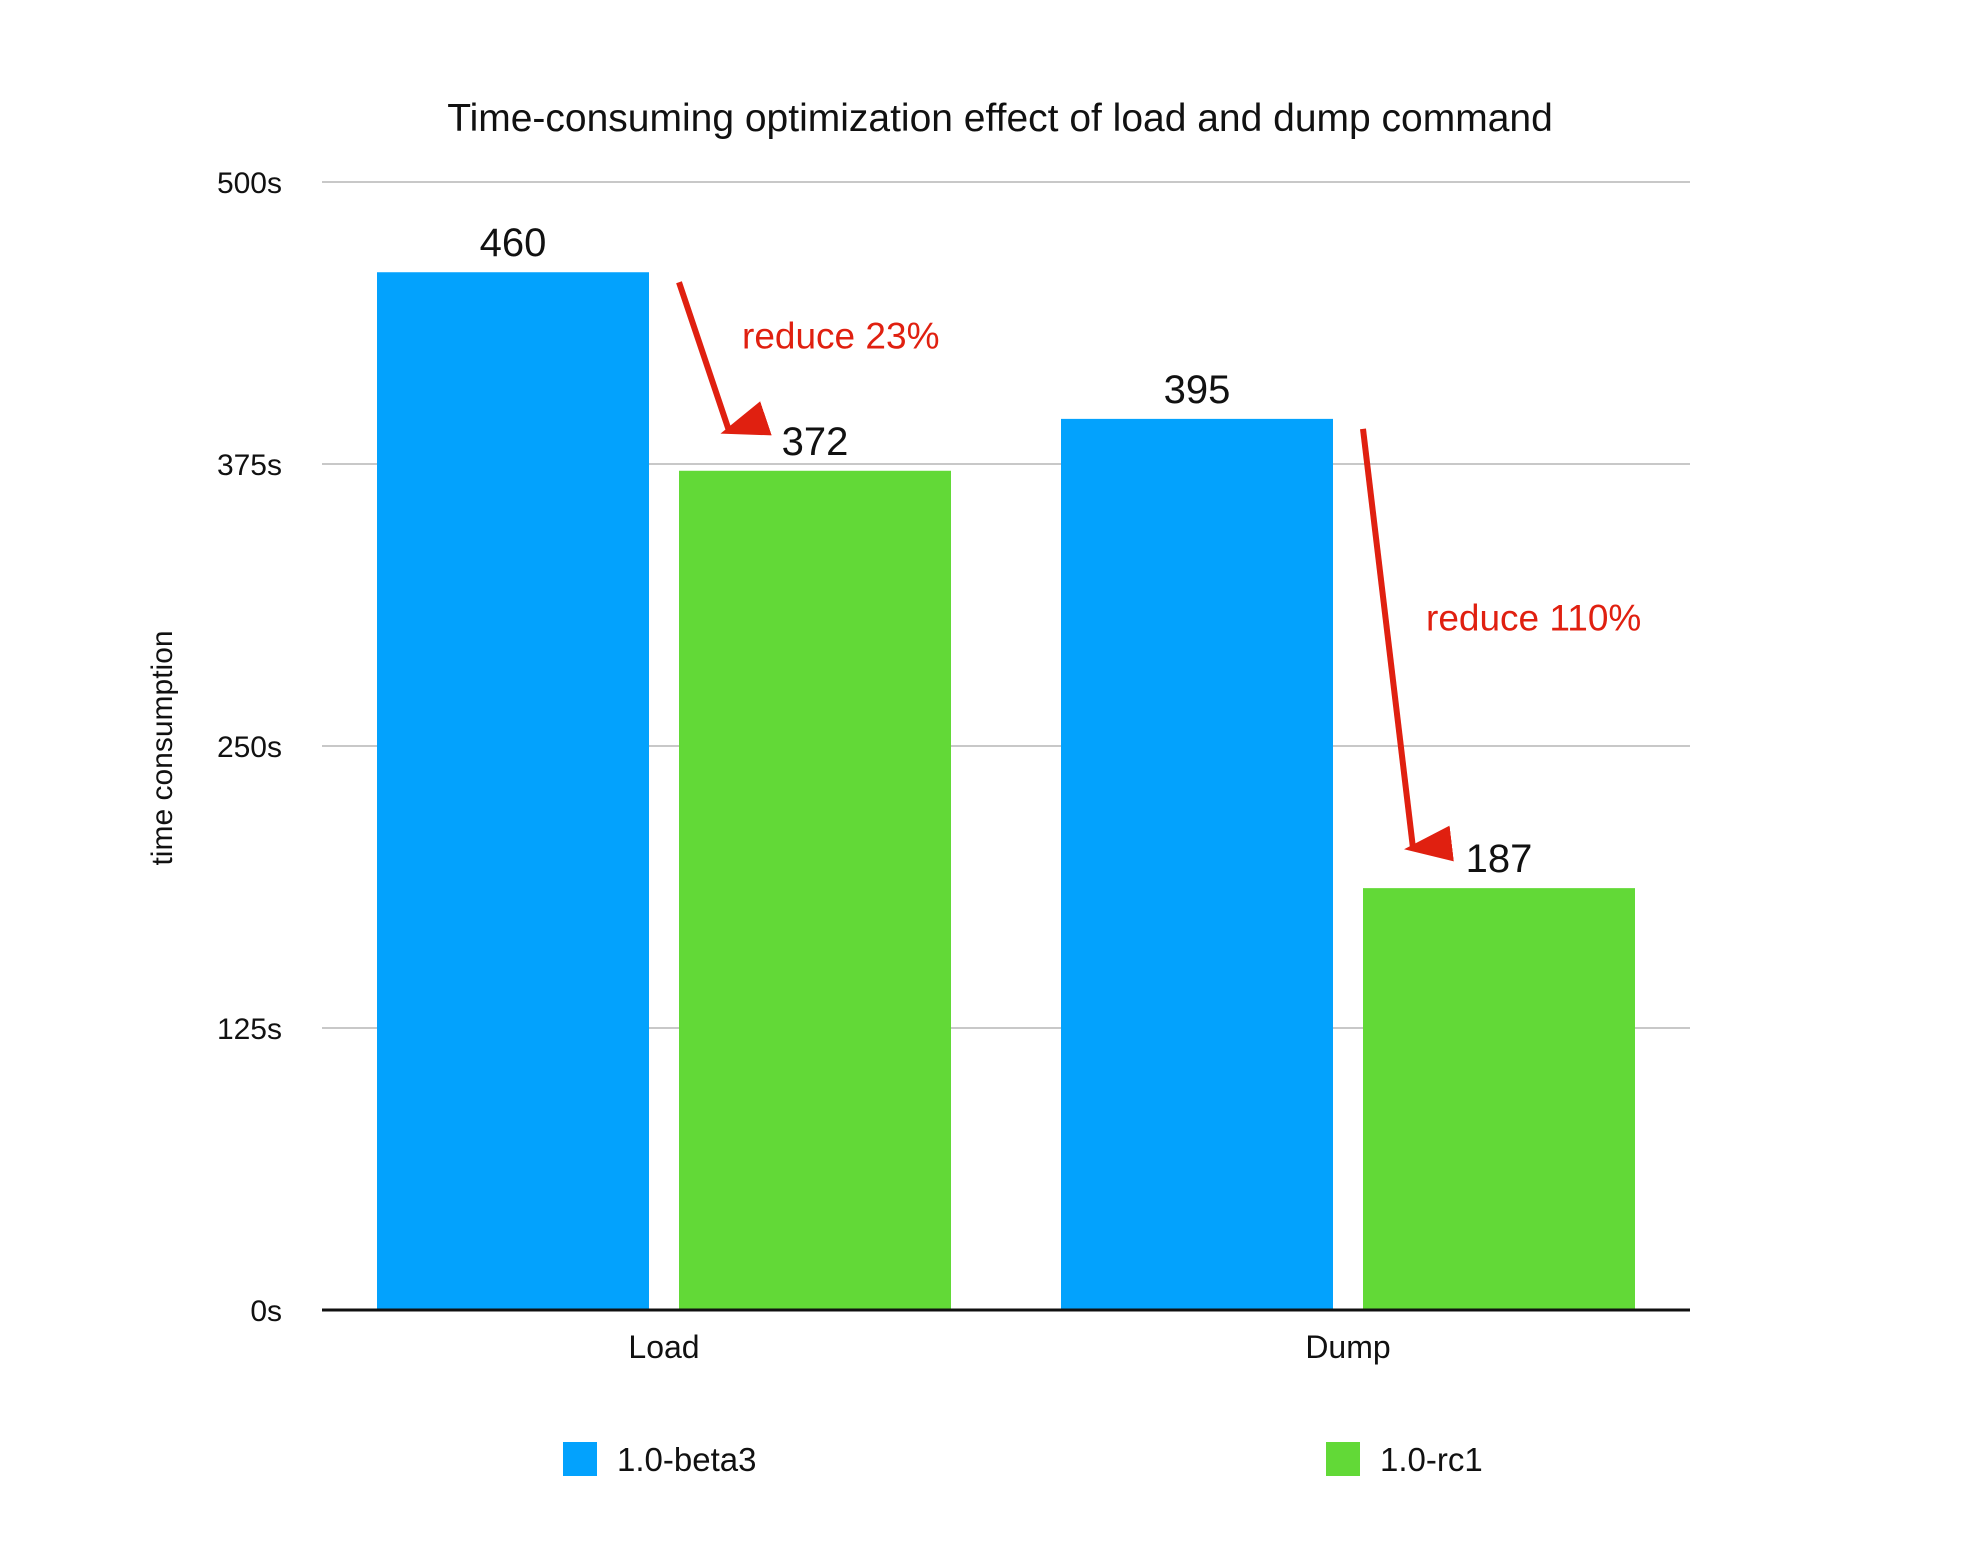 The image size is (1968, 1566). Describe the element at coordinates (840, 336) in the screenshot. I see `annotation-label: reduce 23%` at that location.